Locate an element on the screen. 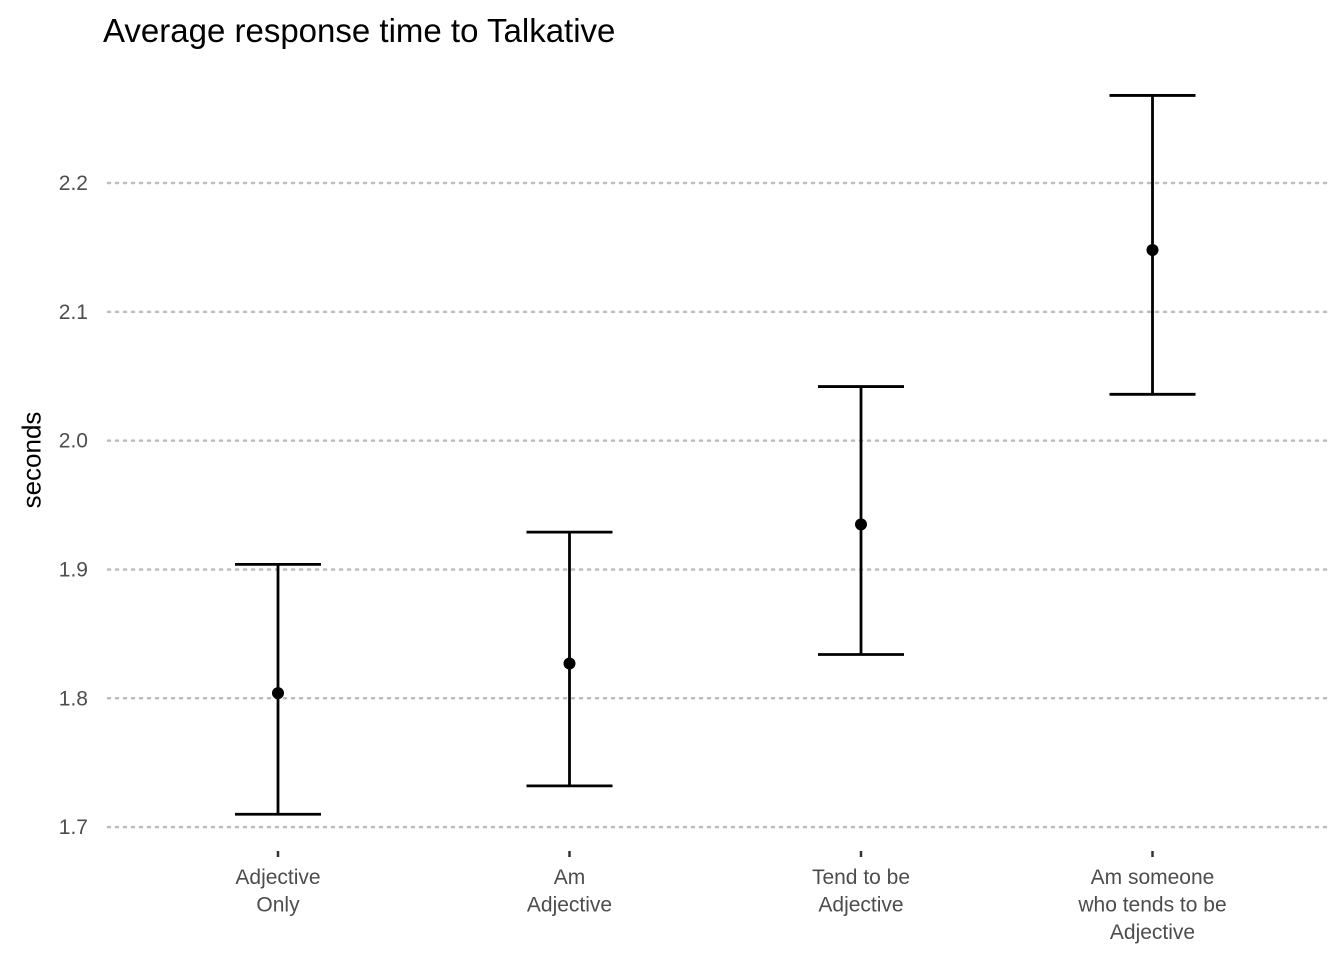 This screenshot has height=960, width=1344. y-tick-label: 2.1 is located at coordinates (73, 312).